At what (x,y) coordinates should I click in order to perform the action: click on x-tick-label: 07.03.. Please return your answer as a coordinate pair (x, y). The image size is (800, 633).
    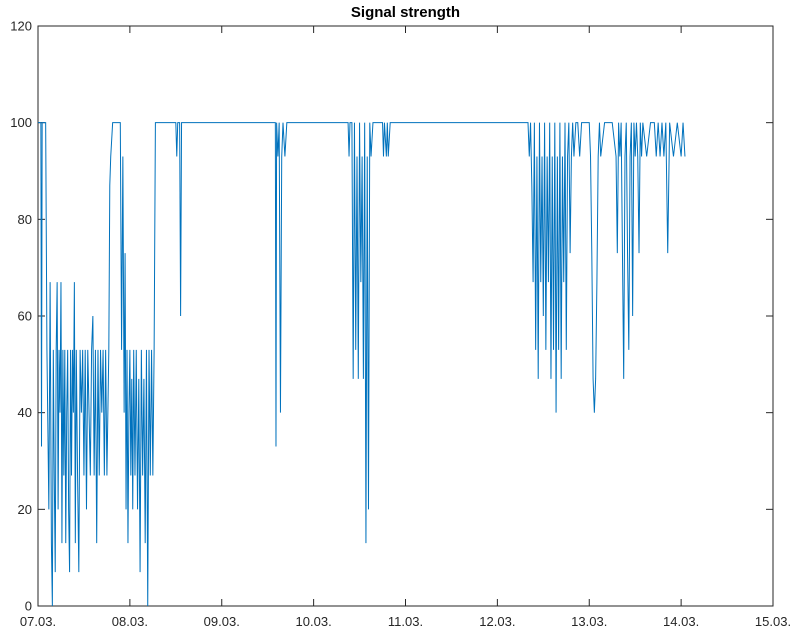
    Looking at the image, I should click on (38, 621).